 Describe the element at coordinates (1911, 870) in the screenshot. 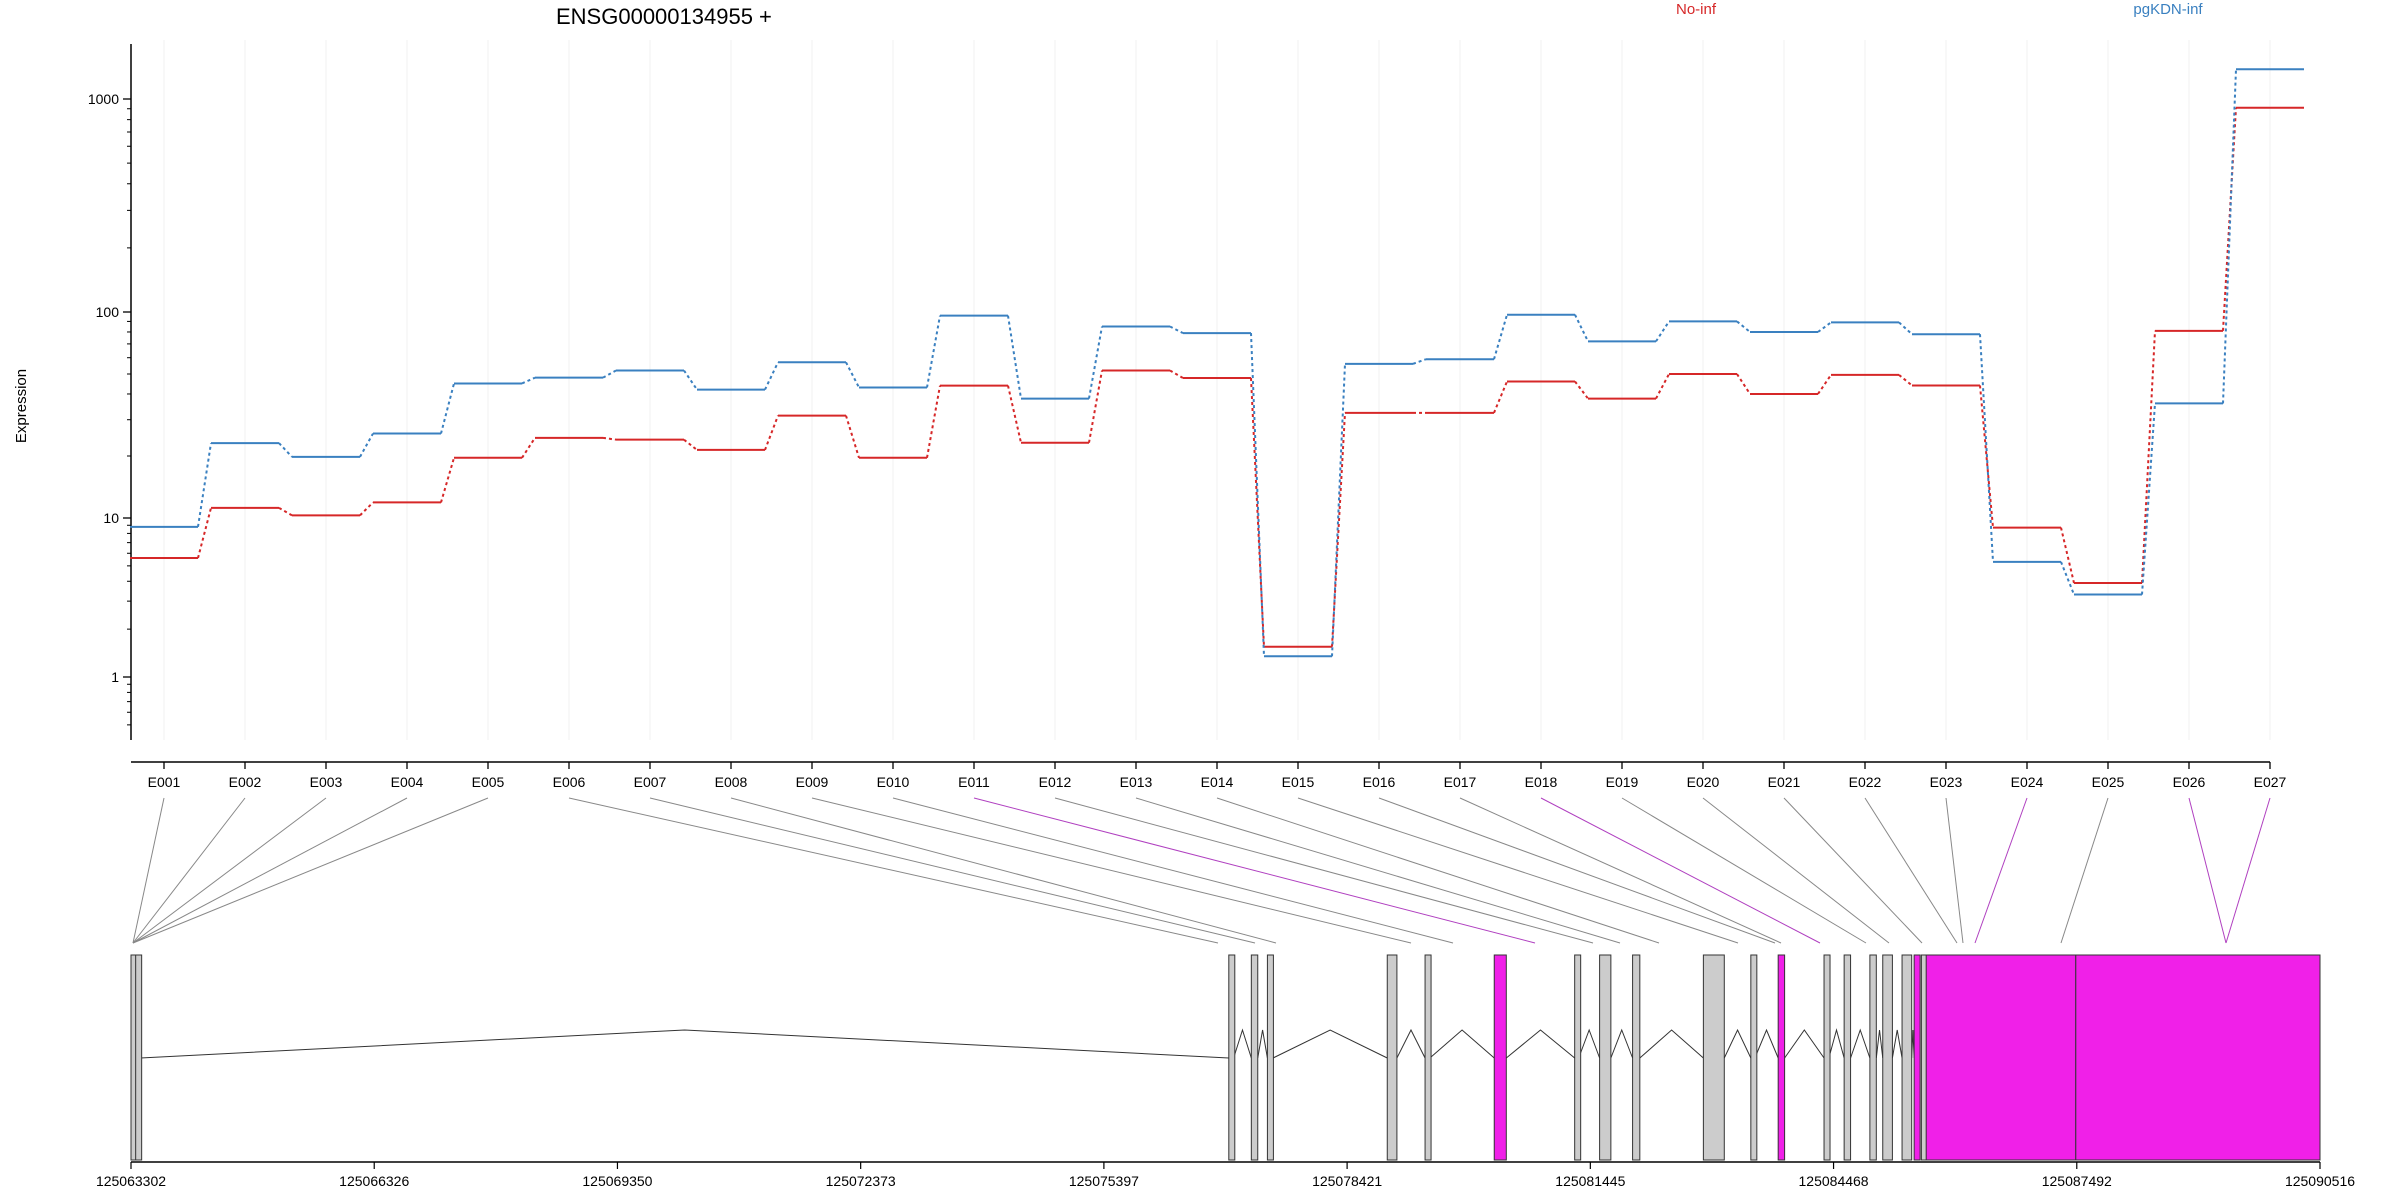

I see `connector-e022` at that location.